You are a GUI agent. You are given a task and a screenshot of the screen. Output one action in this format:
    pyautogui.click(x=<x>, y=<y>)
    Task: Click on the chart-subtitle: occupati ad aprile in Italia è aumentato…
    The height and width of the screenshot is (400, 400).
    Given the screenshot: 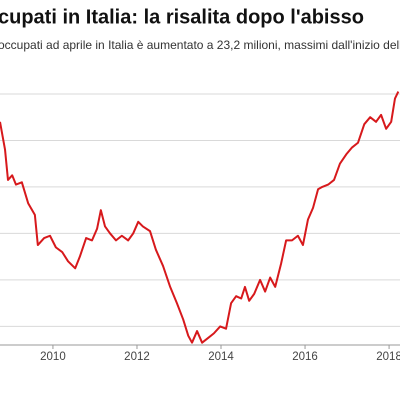 What is the action you would take?
    pyautogui.click(x=200, y=45)
    